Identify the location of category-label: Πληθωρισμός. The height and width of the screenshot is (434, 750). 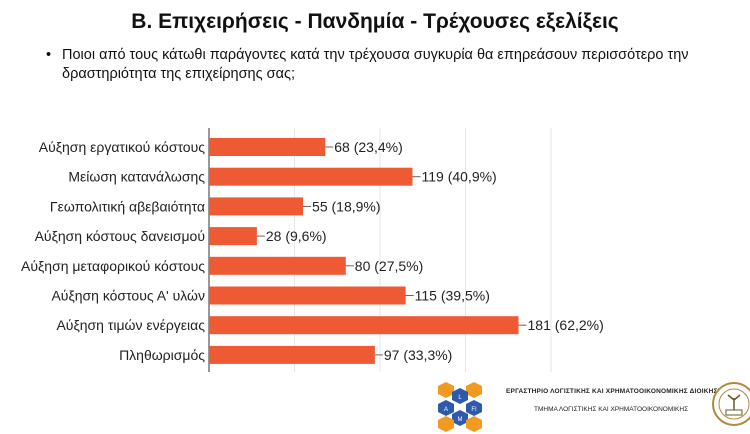
(162, 355).